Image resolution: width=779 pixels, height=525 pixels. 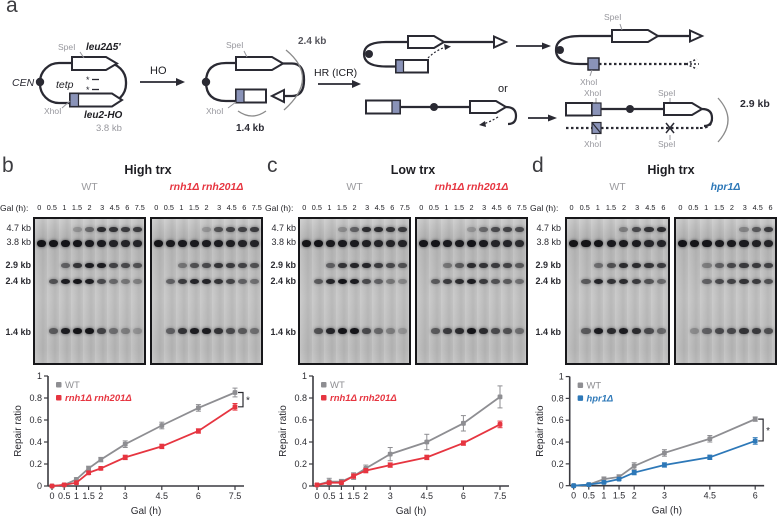 What do you see at coordinates (617, 207) in the screenshot?
I see `lane-times-wt: 0 0.5 1 1.5 2 3 4.5 6` at bounding box center [617, 207].